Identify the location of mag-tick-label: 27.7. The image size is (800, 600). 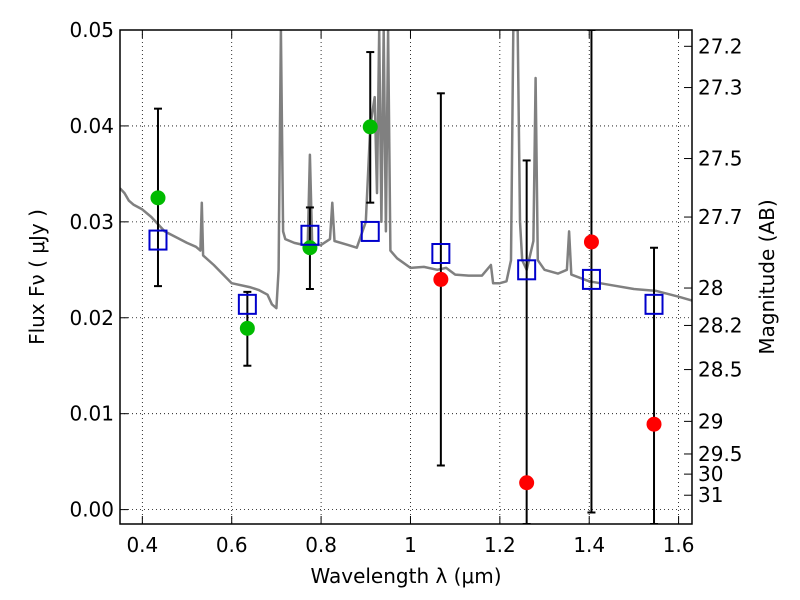
(720, 217).